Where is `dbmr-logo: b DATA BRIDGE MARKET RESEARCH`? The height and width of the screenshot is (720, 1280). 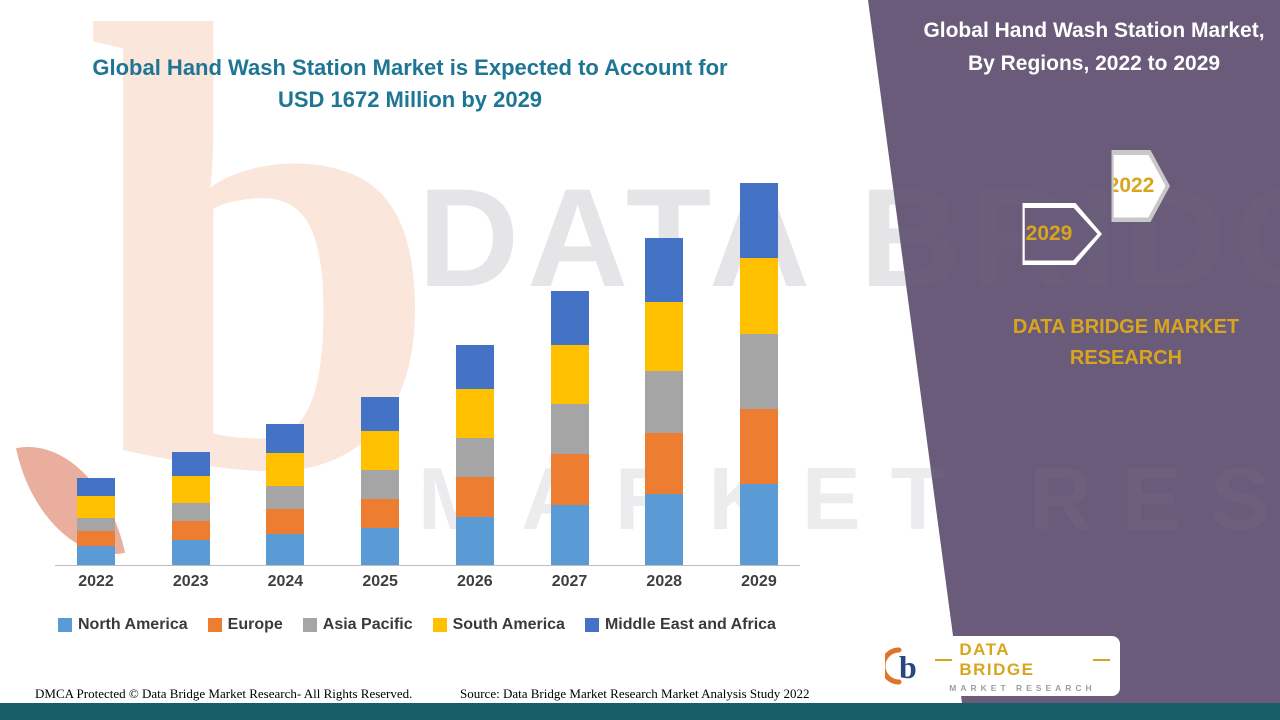
dbmr-logo: b DATA BRIDGE MARKET RESEARCH is located at coordinates (997, 666).